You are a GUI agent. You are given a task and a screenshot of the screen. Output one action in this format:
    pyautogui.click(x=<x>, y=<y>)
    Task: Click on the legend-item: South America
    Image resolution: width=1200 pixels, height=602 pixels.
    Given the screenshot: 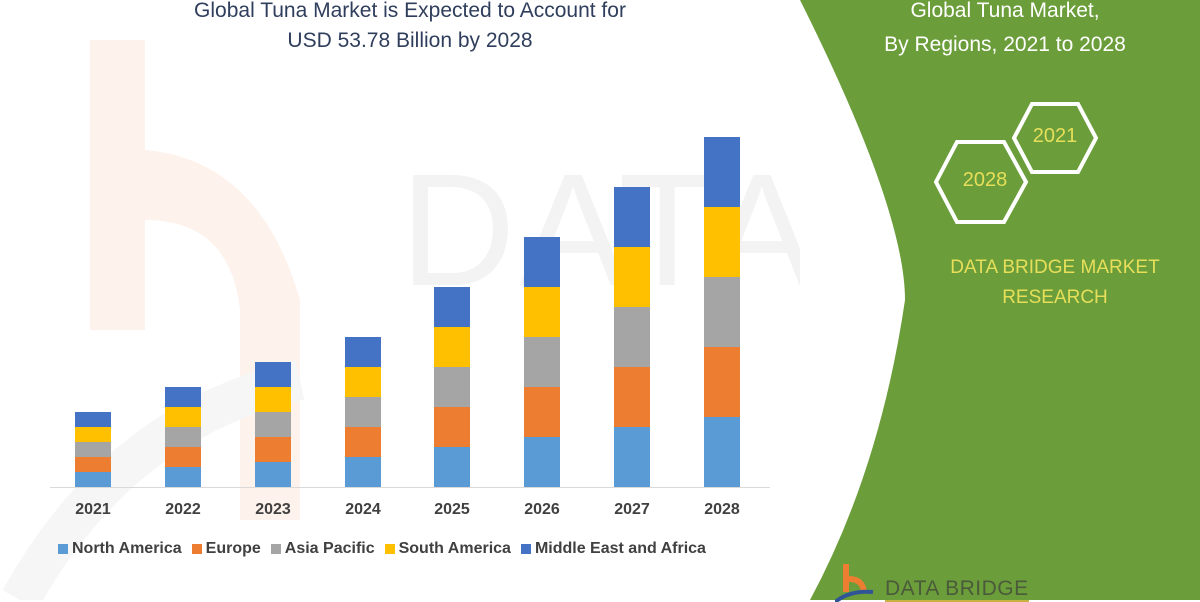 What is the action you would take?
    pyautogui.click(x=447, y=549)
    